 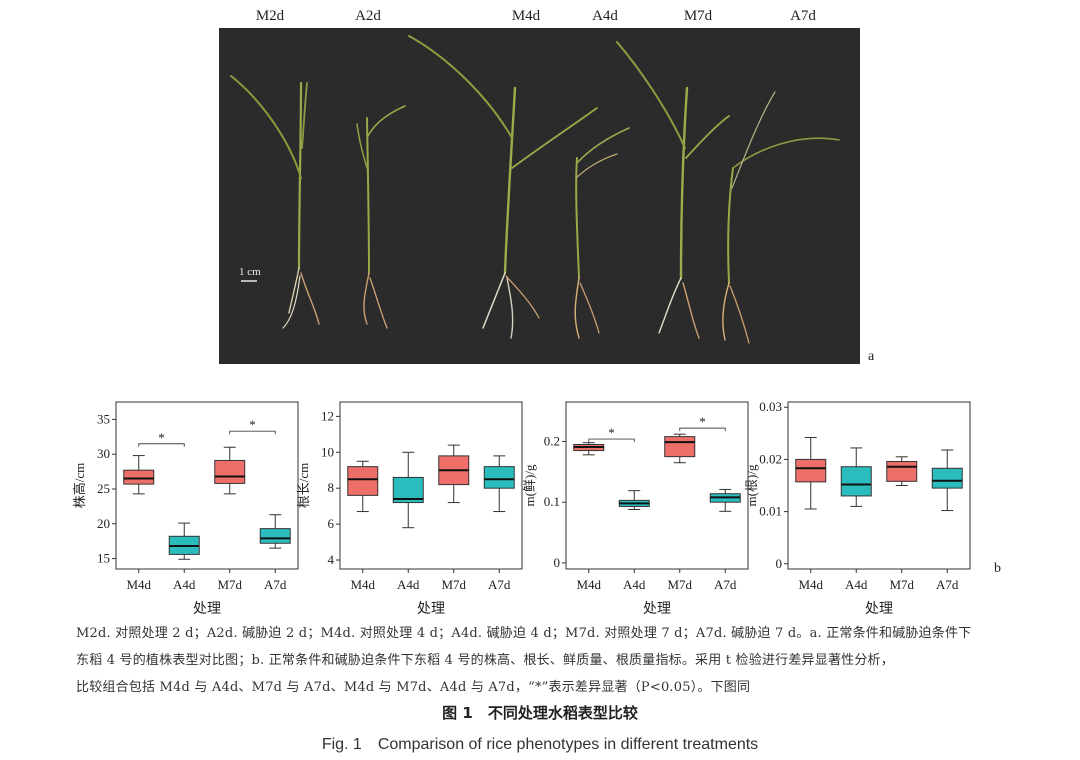 I want to click on panel-letter-a: a, so click(x=871, y=356).